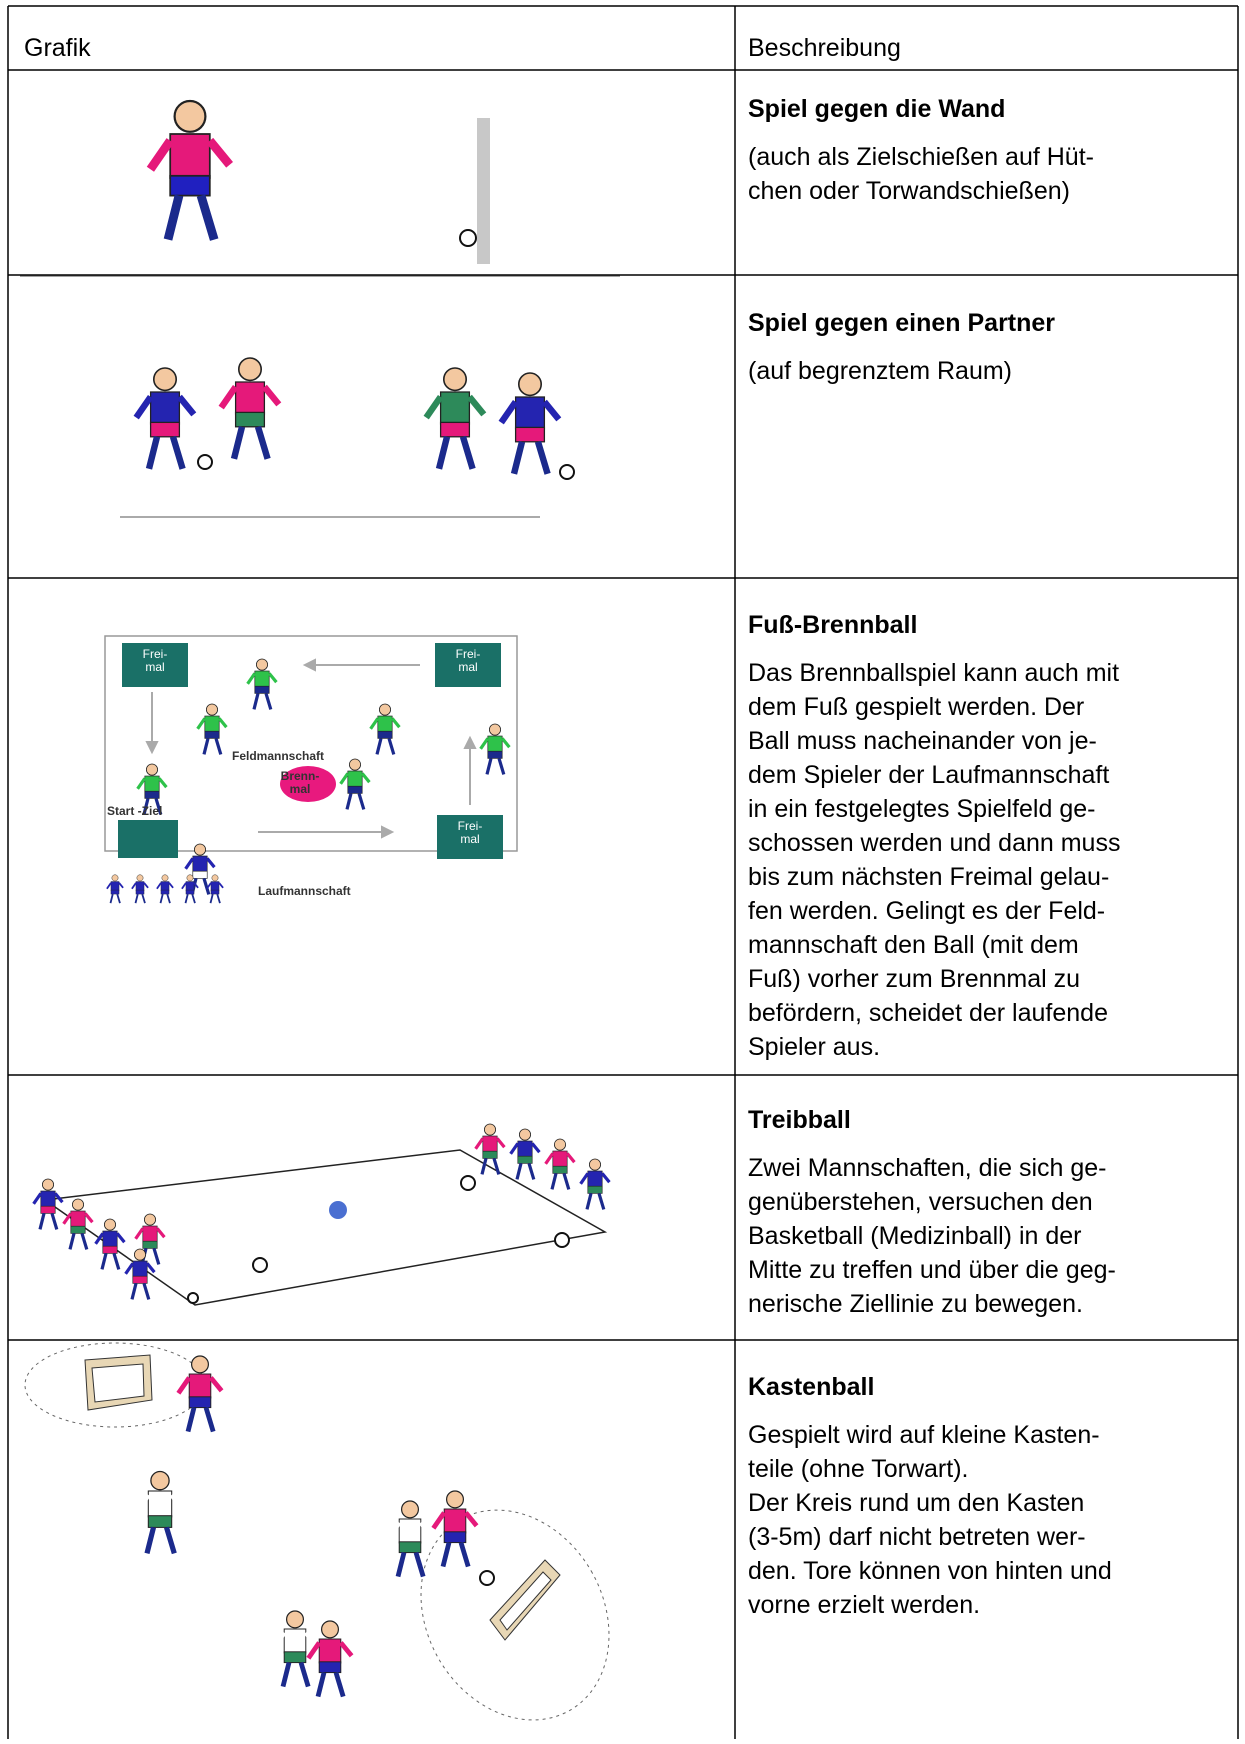  What do you see at coordinates (468, 654) in the screenshot?
I see `freimal-label: Frei-` at bounding box center [468, 654].